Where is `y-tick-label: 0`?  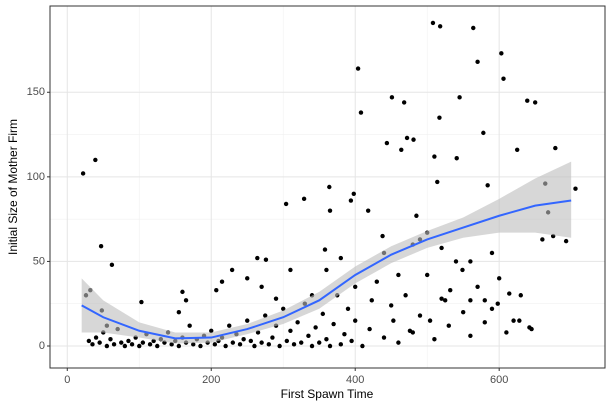
y-tick-label: 0 is located at coordinates (42, 346).